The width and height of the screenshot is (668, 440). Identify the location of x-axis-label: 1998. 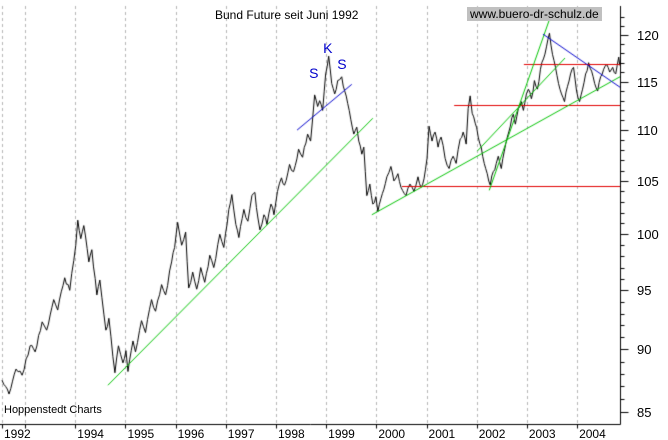
(291, 433).